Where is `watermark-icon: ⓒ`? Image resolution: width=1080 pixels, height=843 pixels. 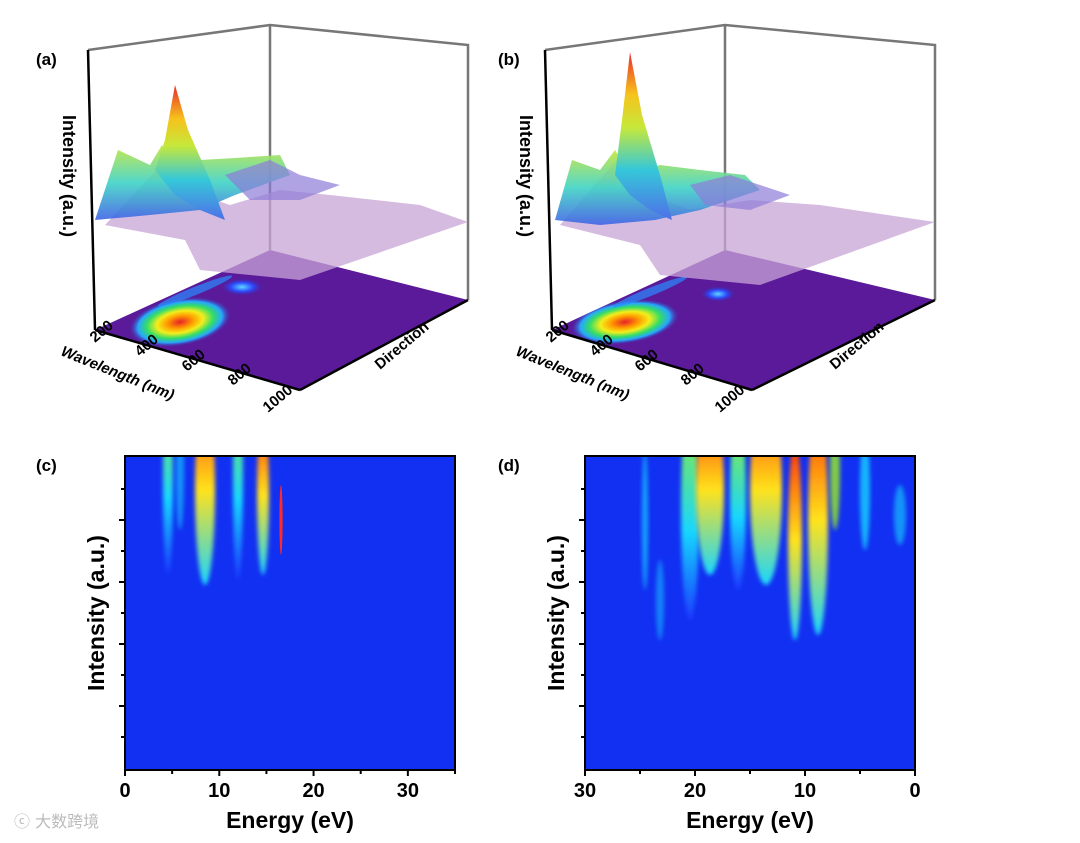 watermark-icon: ⓒ is located at coordinates (22, 821).